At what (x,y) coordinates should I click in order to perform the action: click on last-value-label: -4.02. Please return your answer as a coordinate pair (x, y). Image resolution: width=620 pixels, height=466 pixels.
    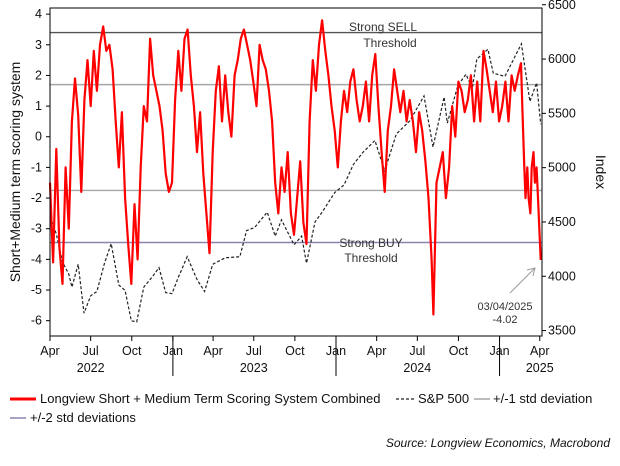
    Looking at the image, I should click on (504, 320).